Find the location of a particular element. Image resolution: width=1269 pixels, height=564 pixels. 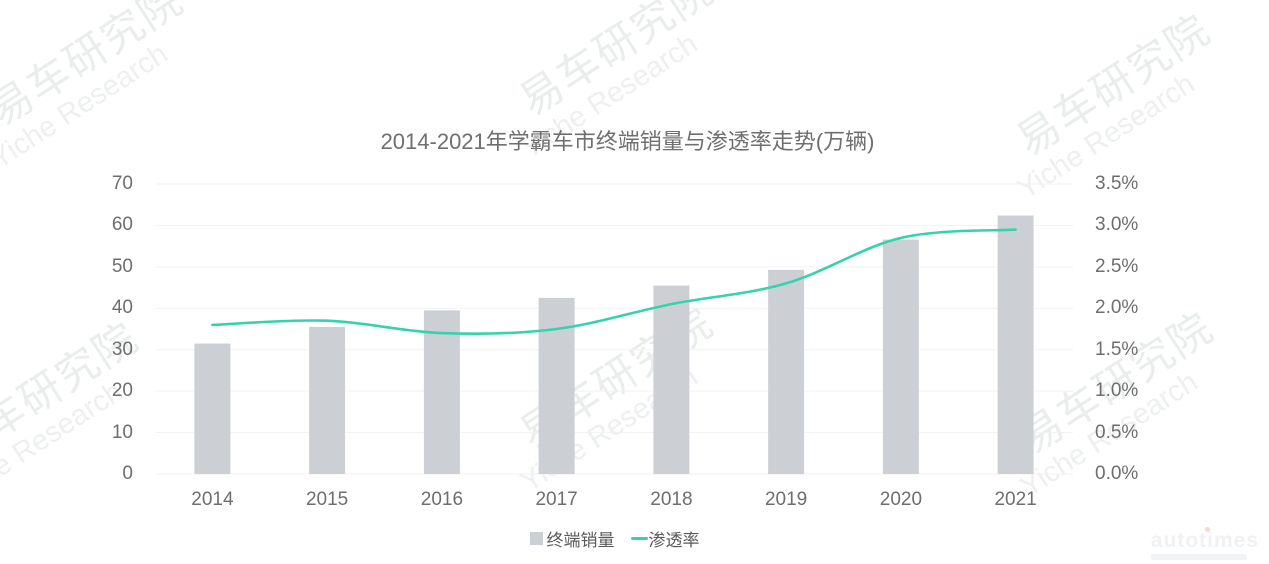

y-axis-right-tick: 0.0% is located at coordinates (1117, 473).